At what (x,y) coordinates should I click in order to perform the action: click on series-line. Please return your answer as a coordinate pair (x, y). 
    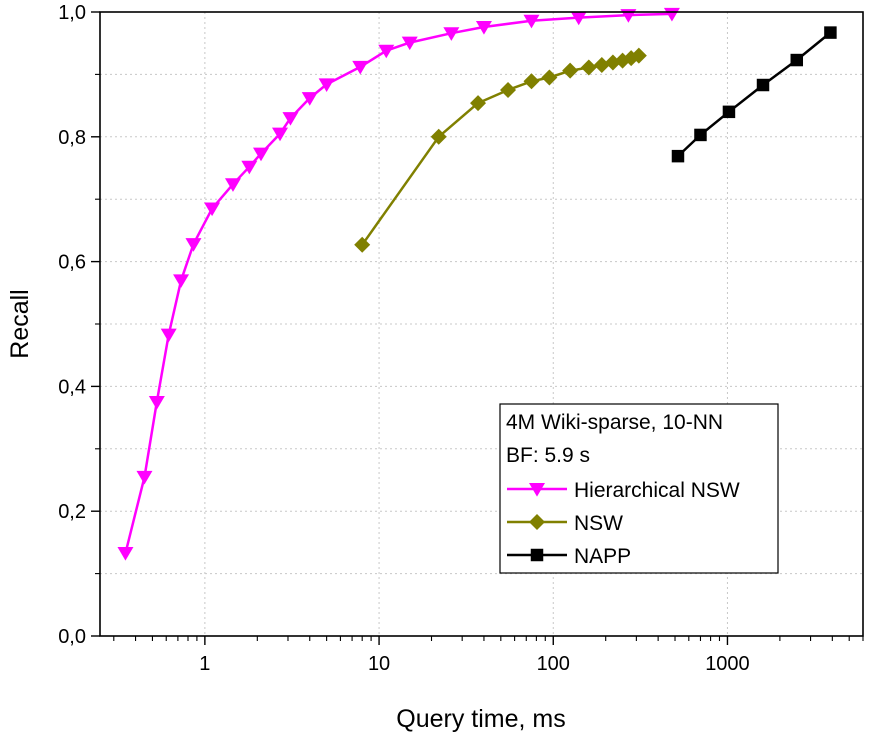
    Looking at the image, I should click on (500, 150).